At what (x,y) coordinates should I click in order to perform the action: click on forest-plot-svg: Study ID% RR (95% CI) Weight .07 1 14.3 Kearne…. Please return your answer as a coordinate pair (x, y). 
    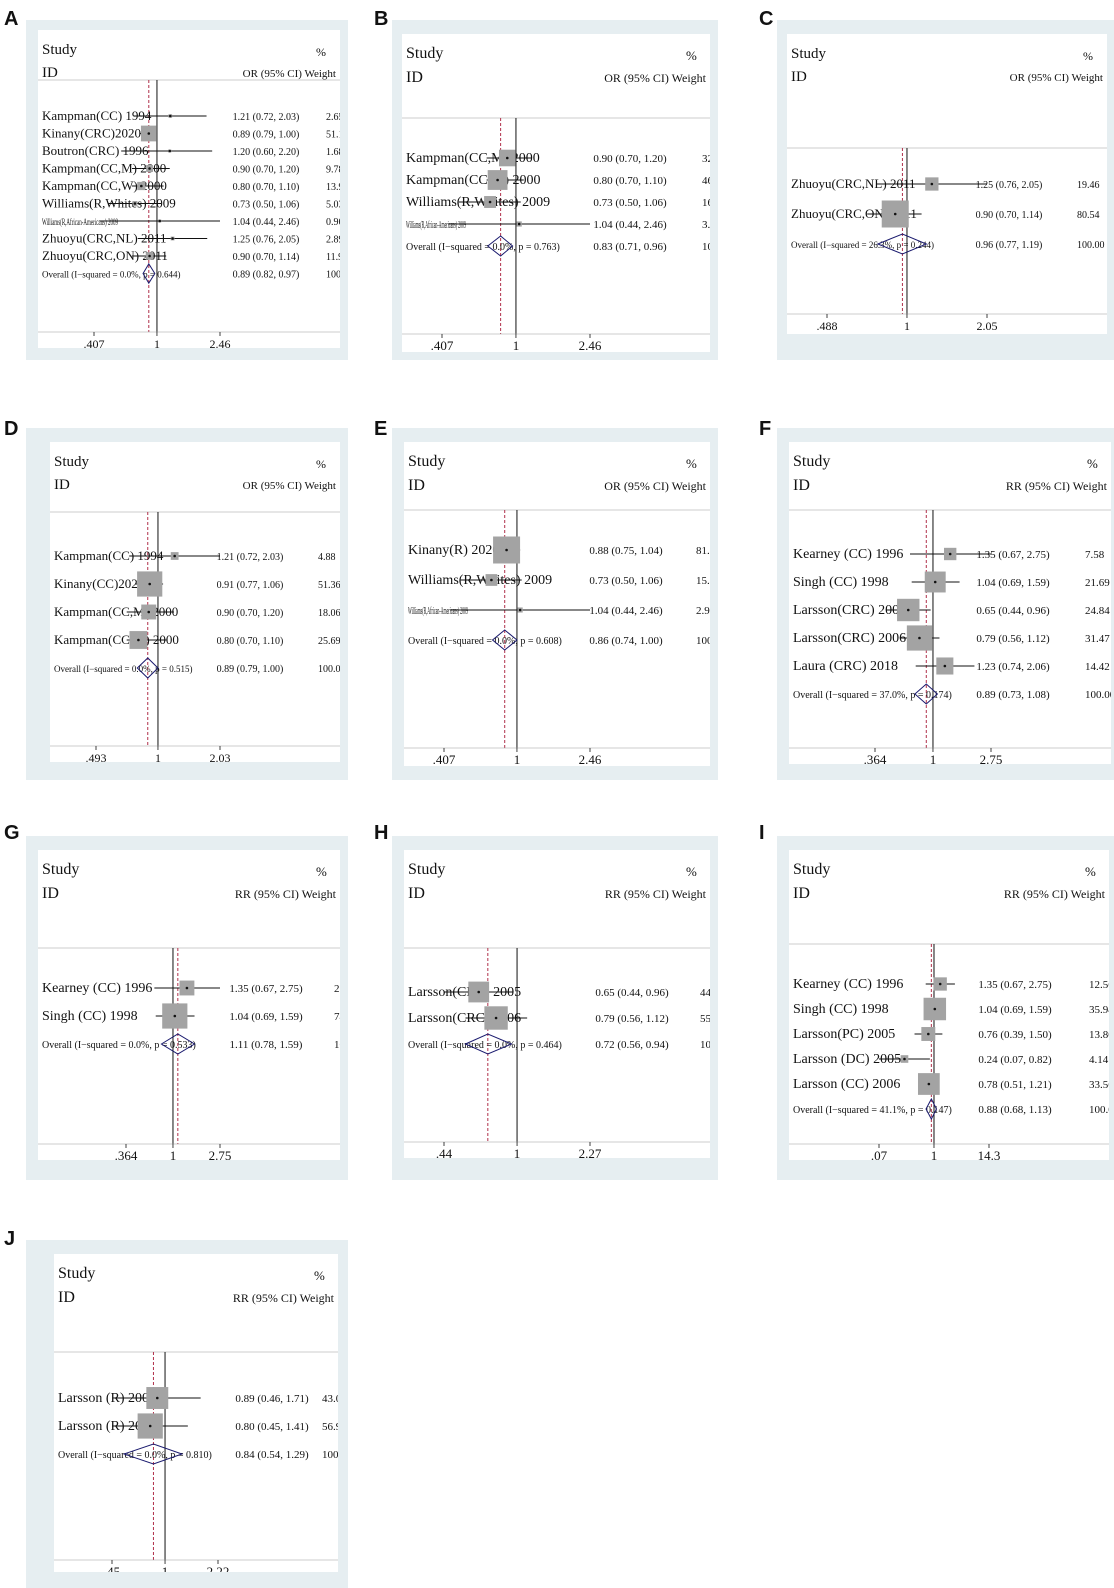
    Looking at the image, I should click on (949, 1010).